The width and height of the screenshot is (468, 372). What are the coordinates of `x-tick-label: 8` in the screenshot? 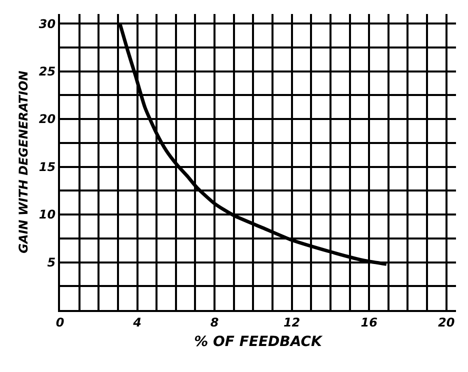 It's located at (214, 322).